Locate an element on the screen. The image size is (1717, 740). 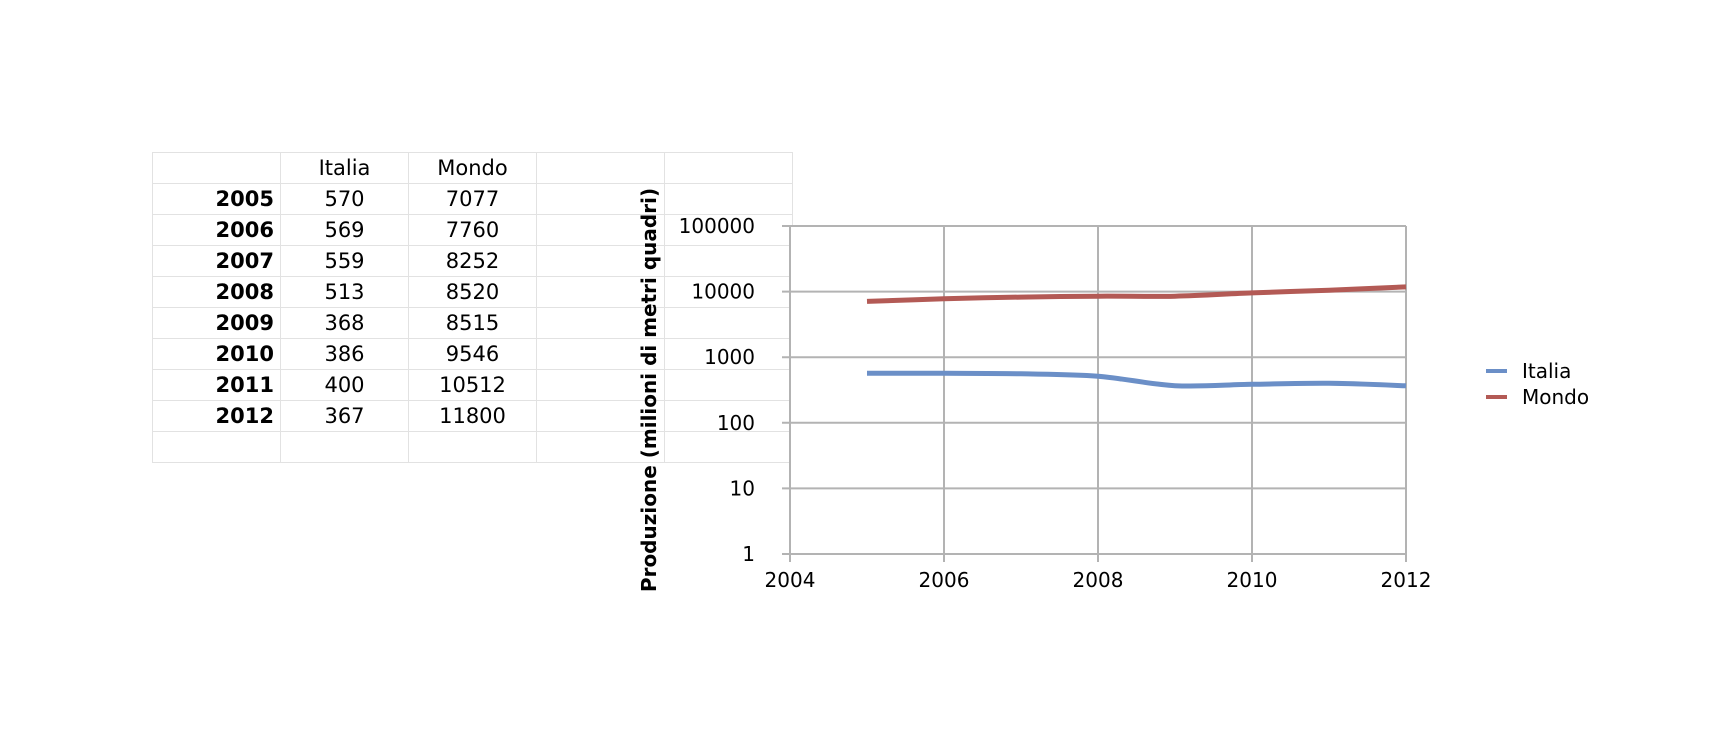
mondo-cell: 7077 is located at coordinates (472, 199).